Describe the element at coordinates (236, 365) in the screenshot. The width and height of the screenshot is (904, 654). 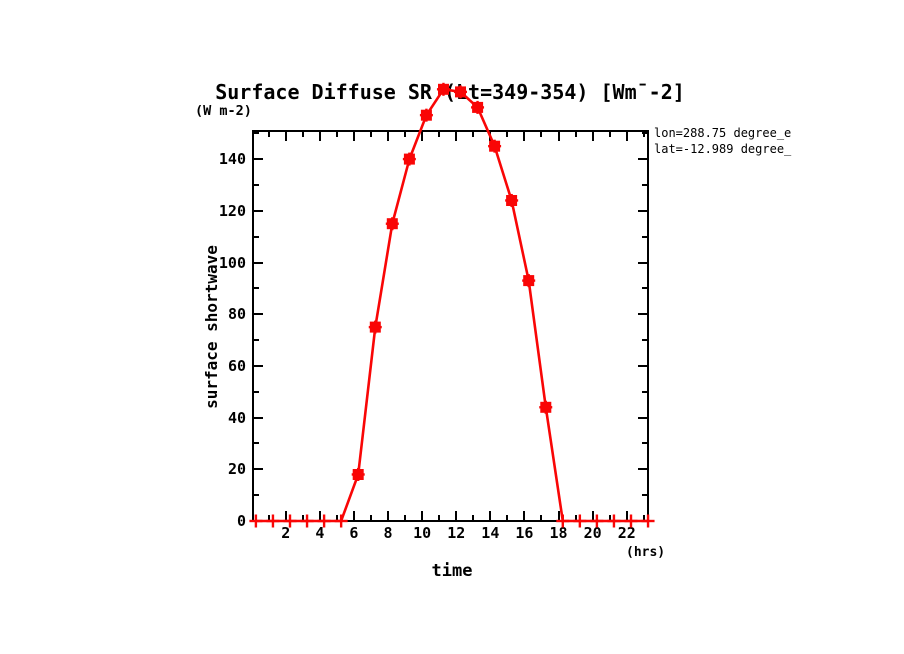
I see `y-tick-label: 60` at that location.